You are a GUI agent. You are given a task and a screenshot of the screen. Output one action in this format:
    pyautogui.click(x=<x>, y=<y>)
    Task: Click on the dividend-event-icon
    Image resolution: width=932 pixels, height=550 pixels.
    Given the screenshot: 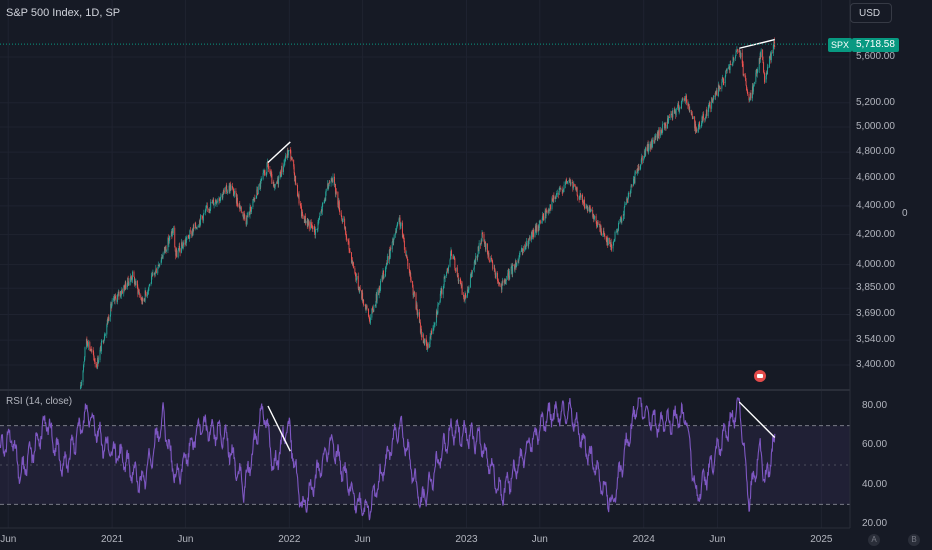 What is the action you would take?
    pyautogui.click(x=760, y=376)
    